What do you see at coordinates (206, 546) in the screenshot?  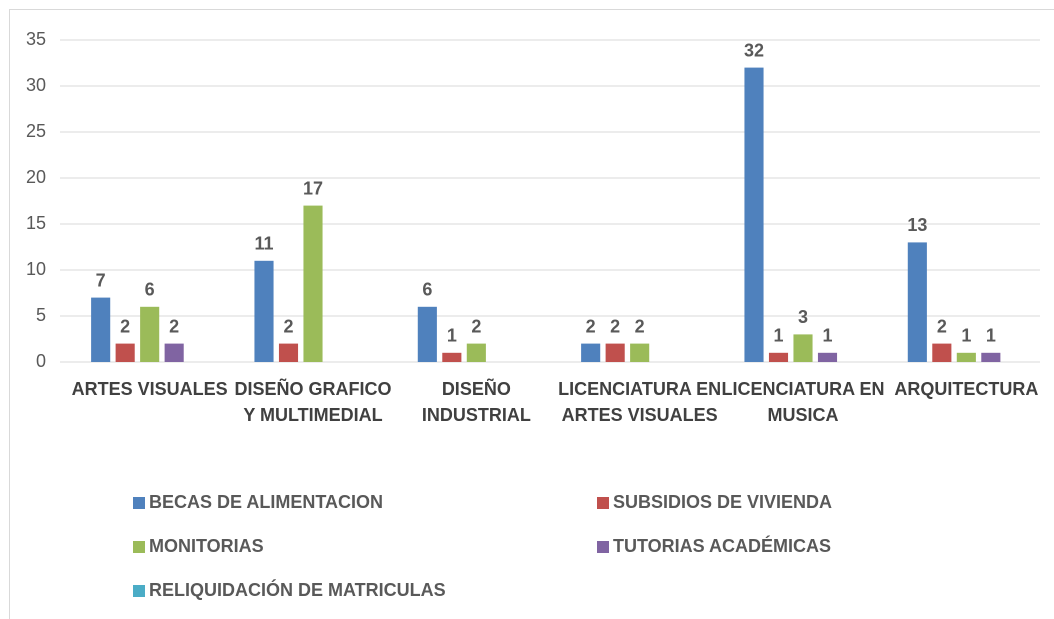 I see `legend-label: MONITORIAS` at bounding box center [206, 546].